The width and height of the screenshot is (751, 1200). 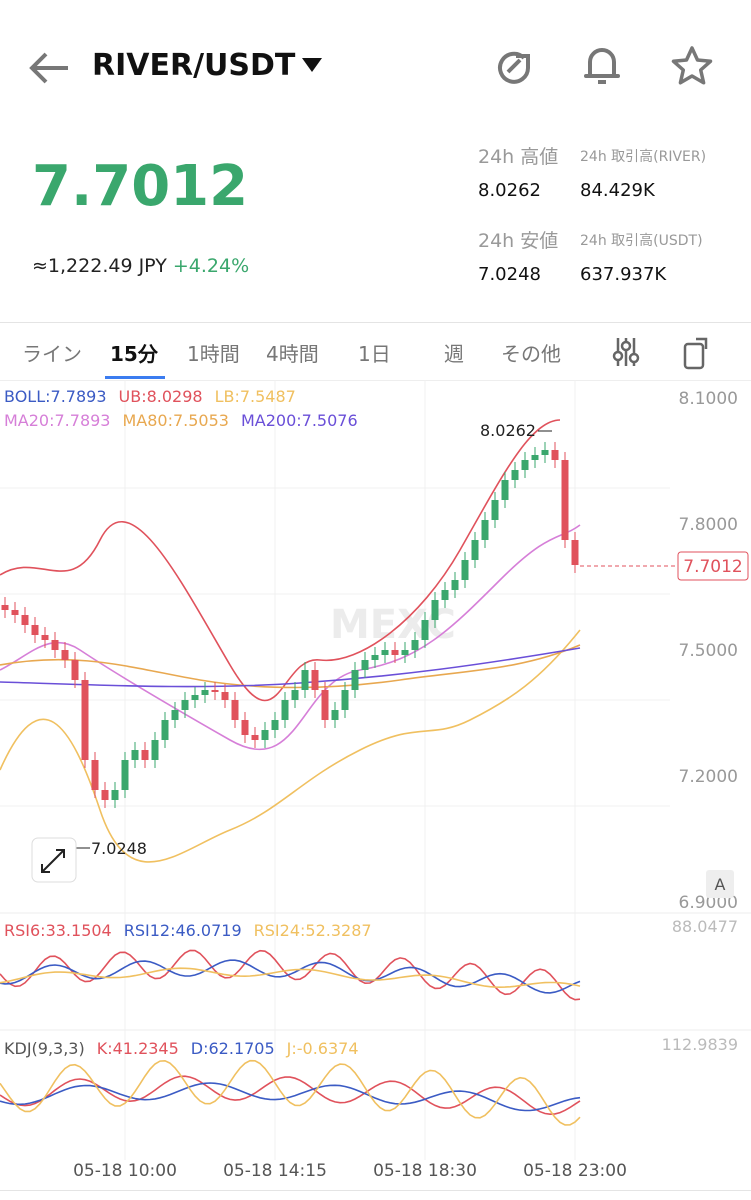 What do you see at coordinates (57, 420) in the screenshot?
I see `indicator-label: MA20:7.7893` at bounding box center [57, 420].